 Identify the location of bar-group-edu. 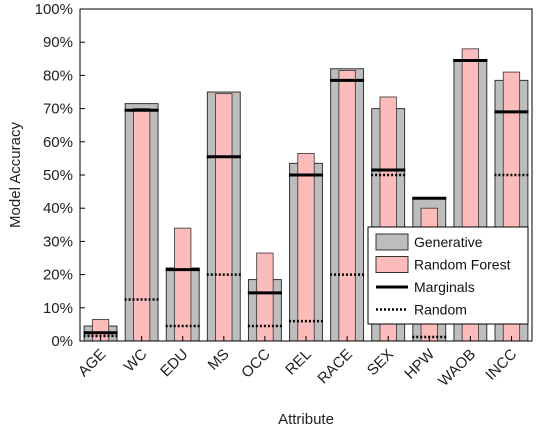
(182, 284).